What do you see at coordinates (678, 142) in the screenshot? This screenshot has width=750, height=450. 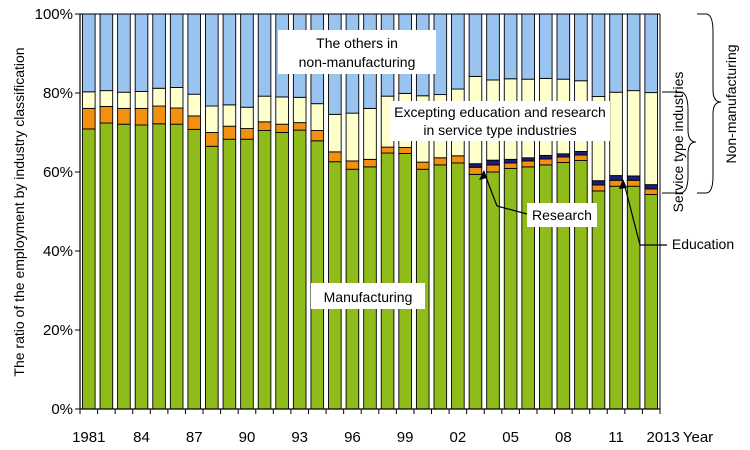 I see `service-type-industries-label: Service type industries` at bounding box center [678, 142].